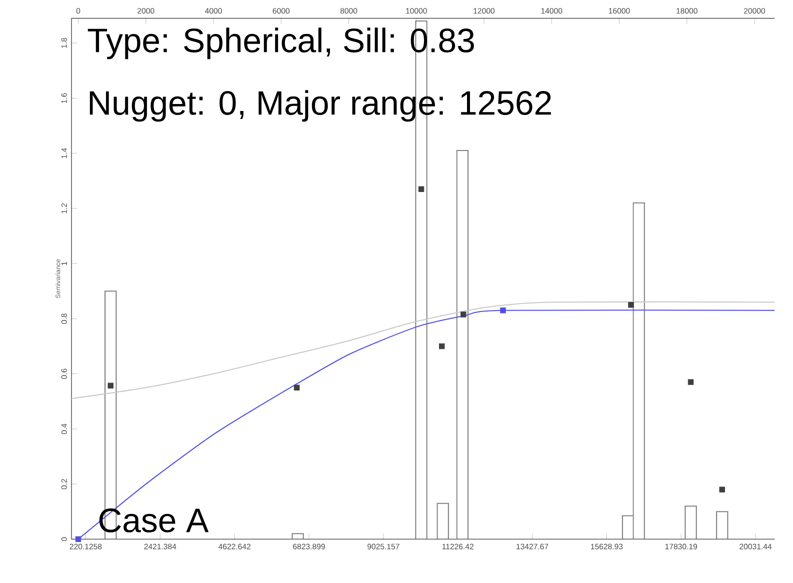 The image size is (793, 583). I want to click on line-series, so click(423, 350).